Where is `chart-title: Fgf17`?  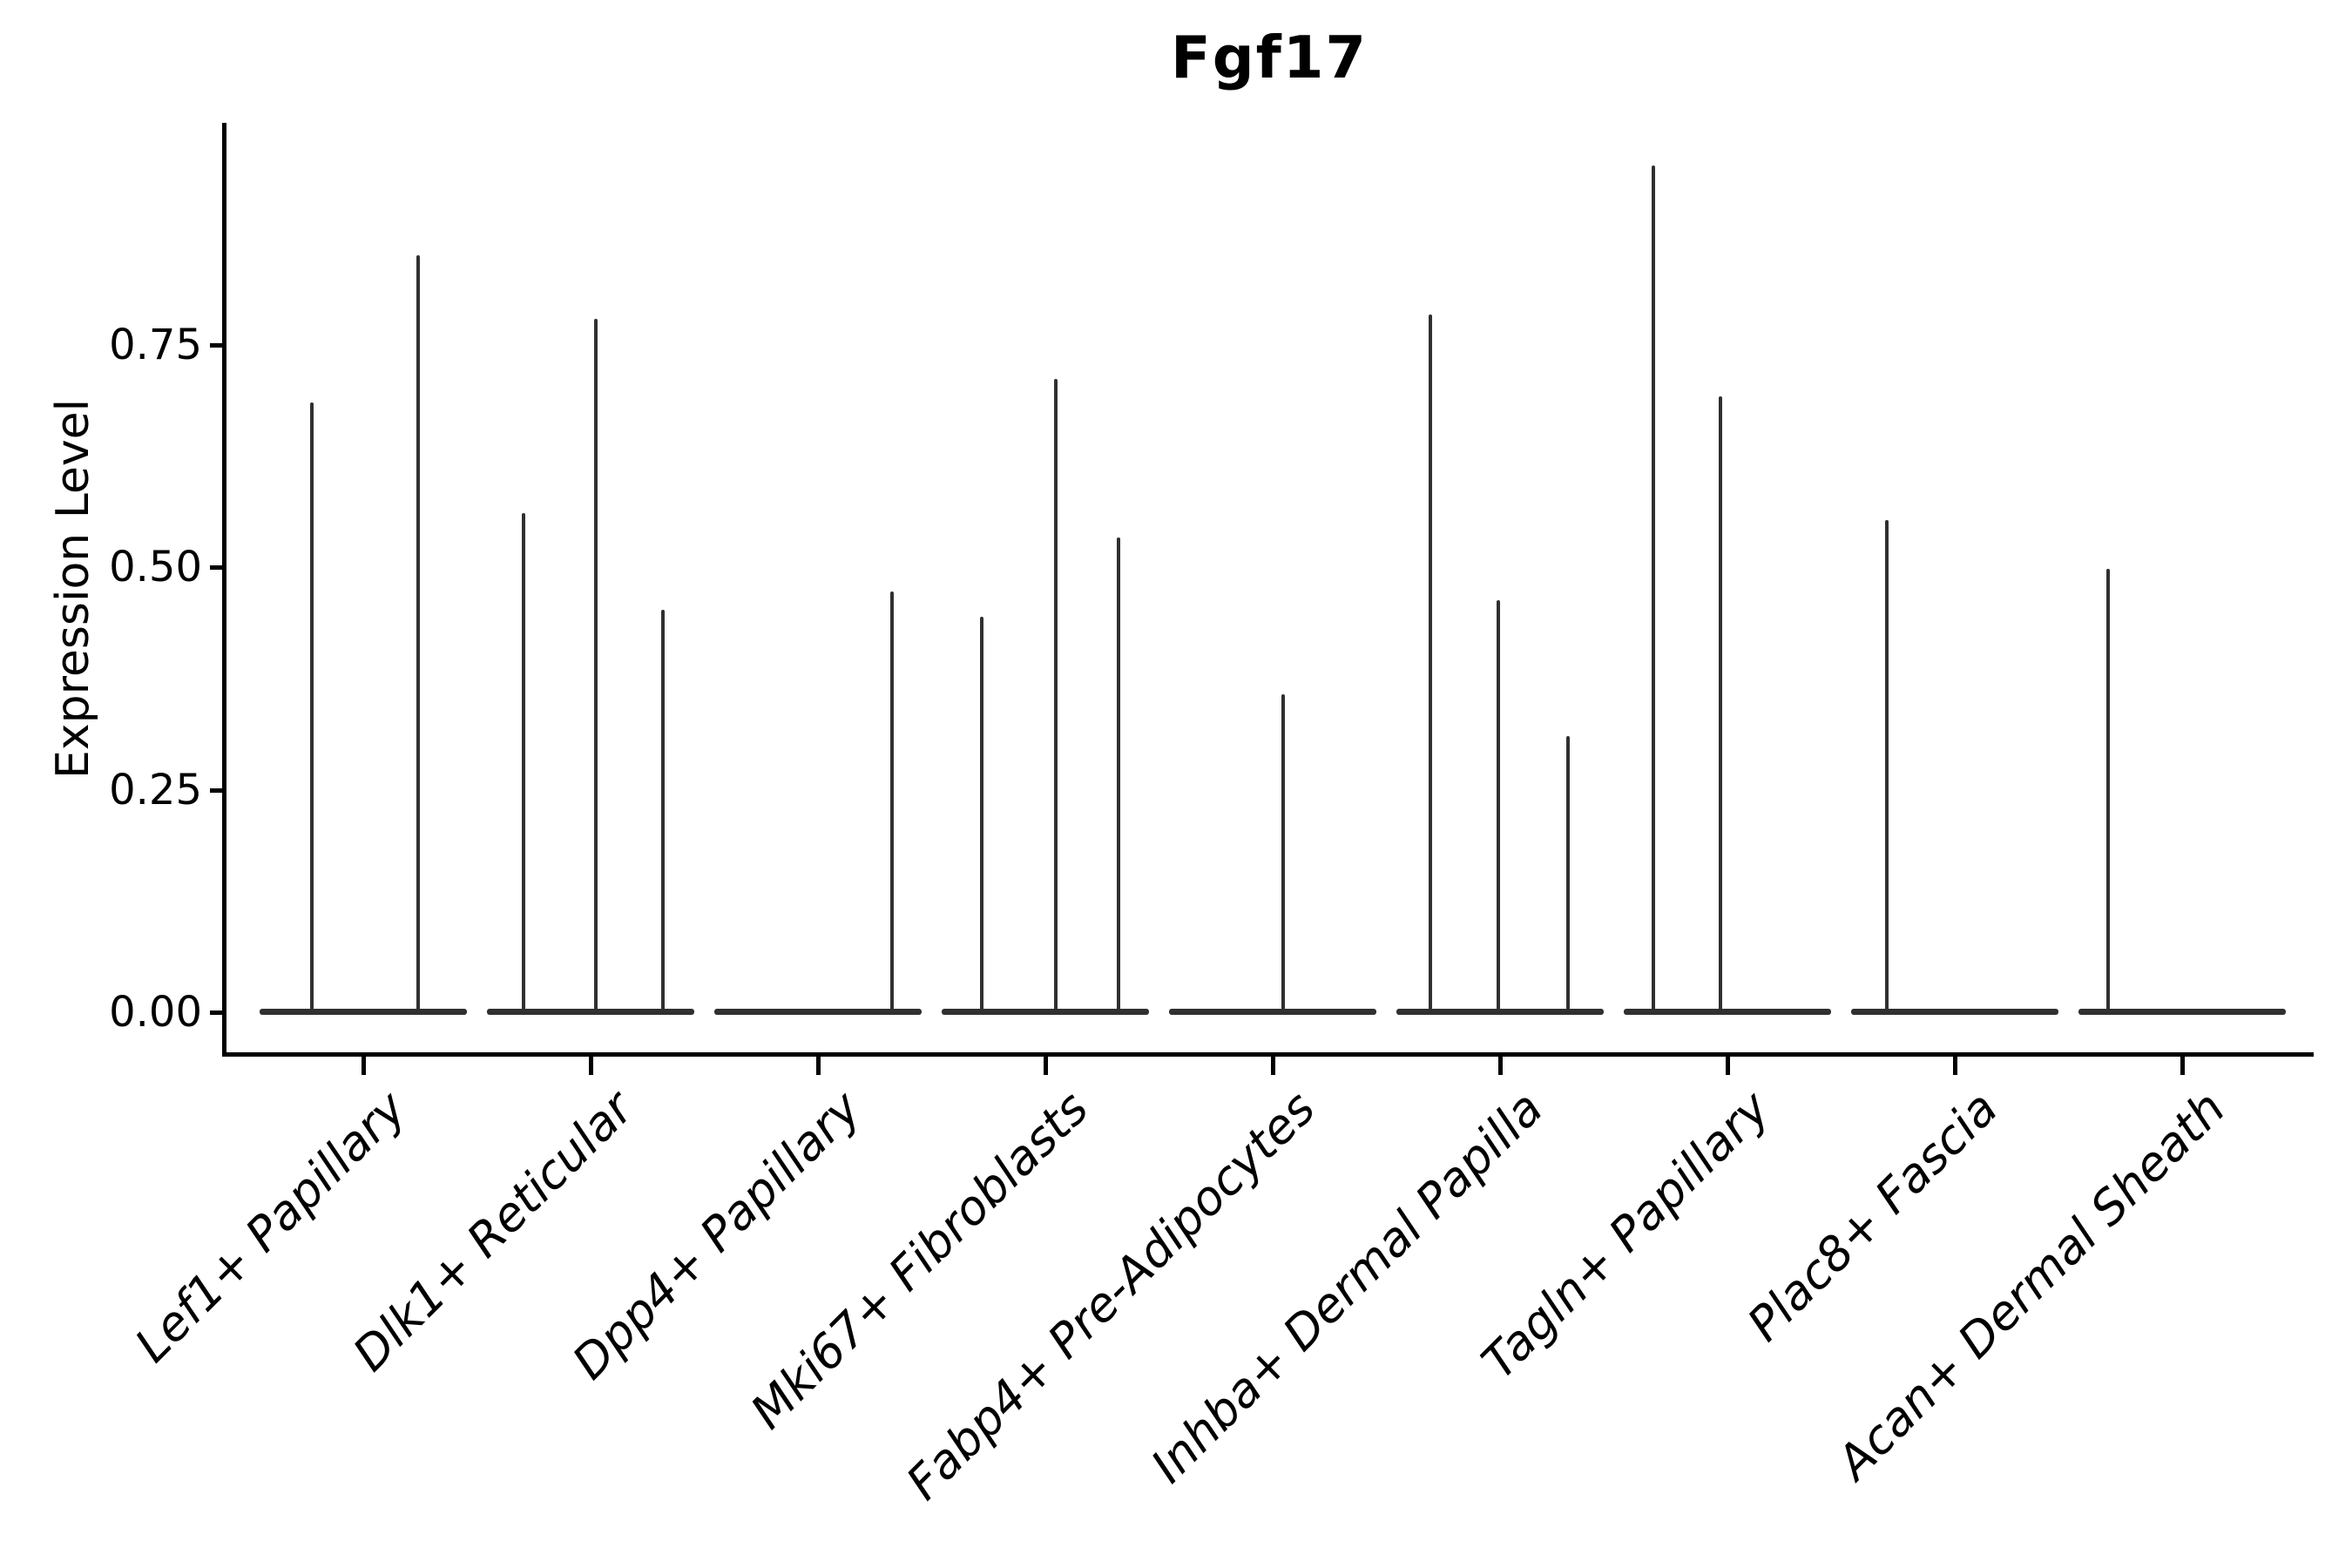 chart-title: Fgf17 is located at coordinates (1270, 58).